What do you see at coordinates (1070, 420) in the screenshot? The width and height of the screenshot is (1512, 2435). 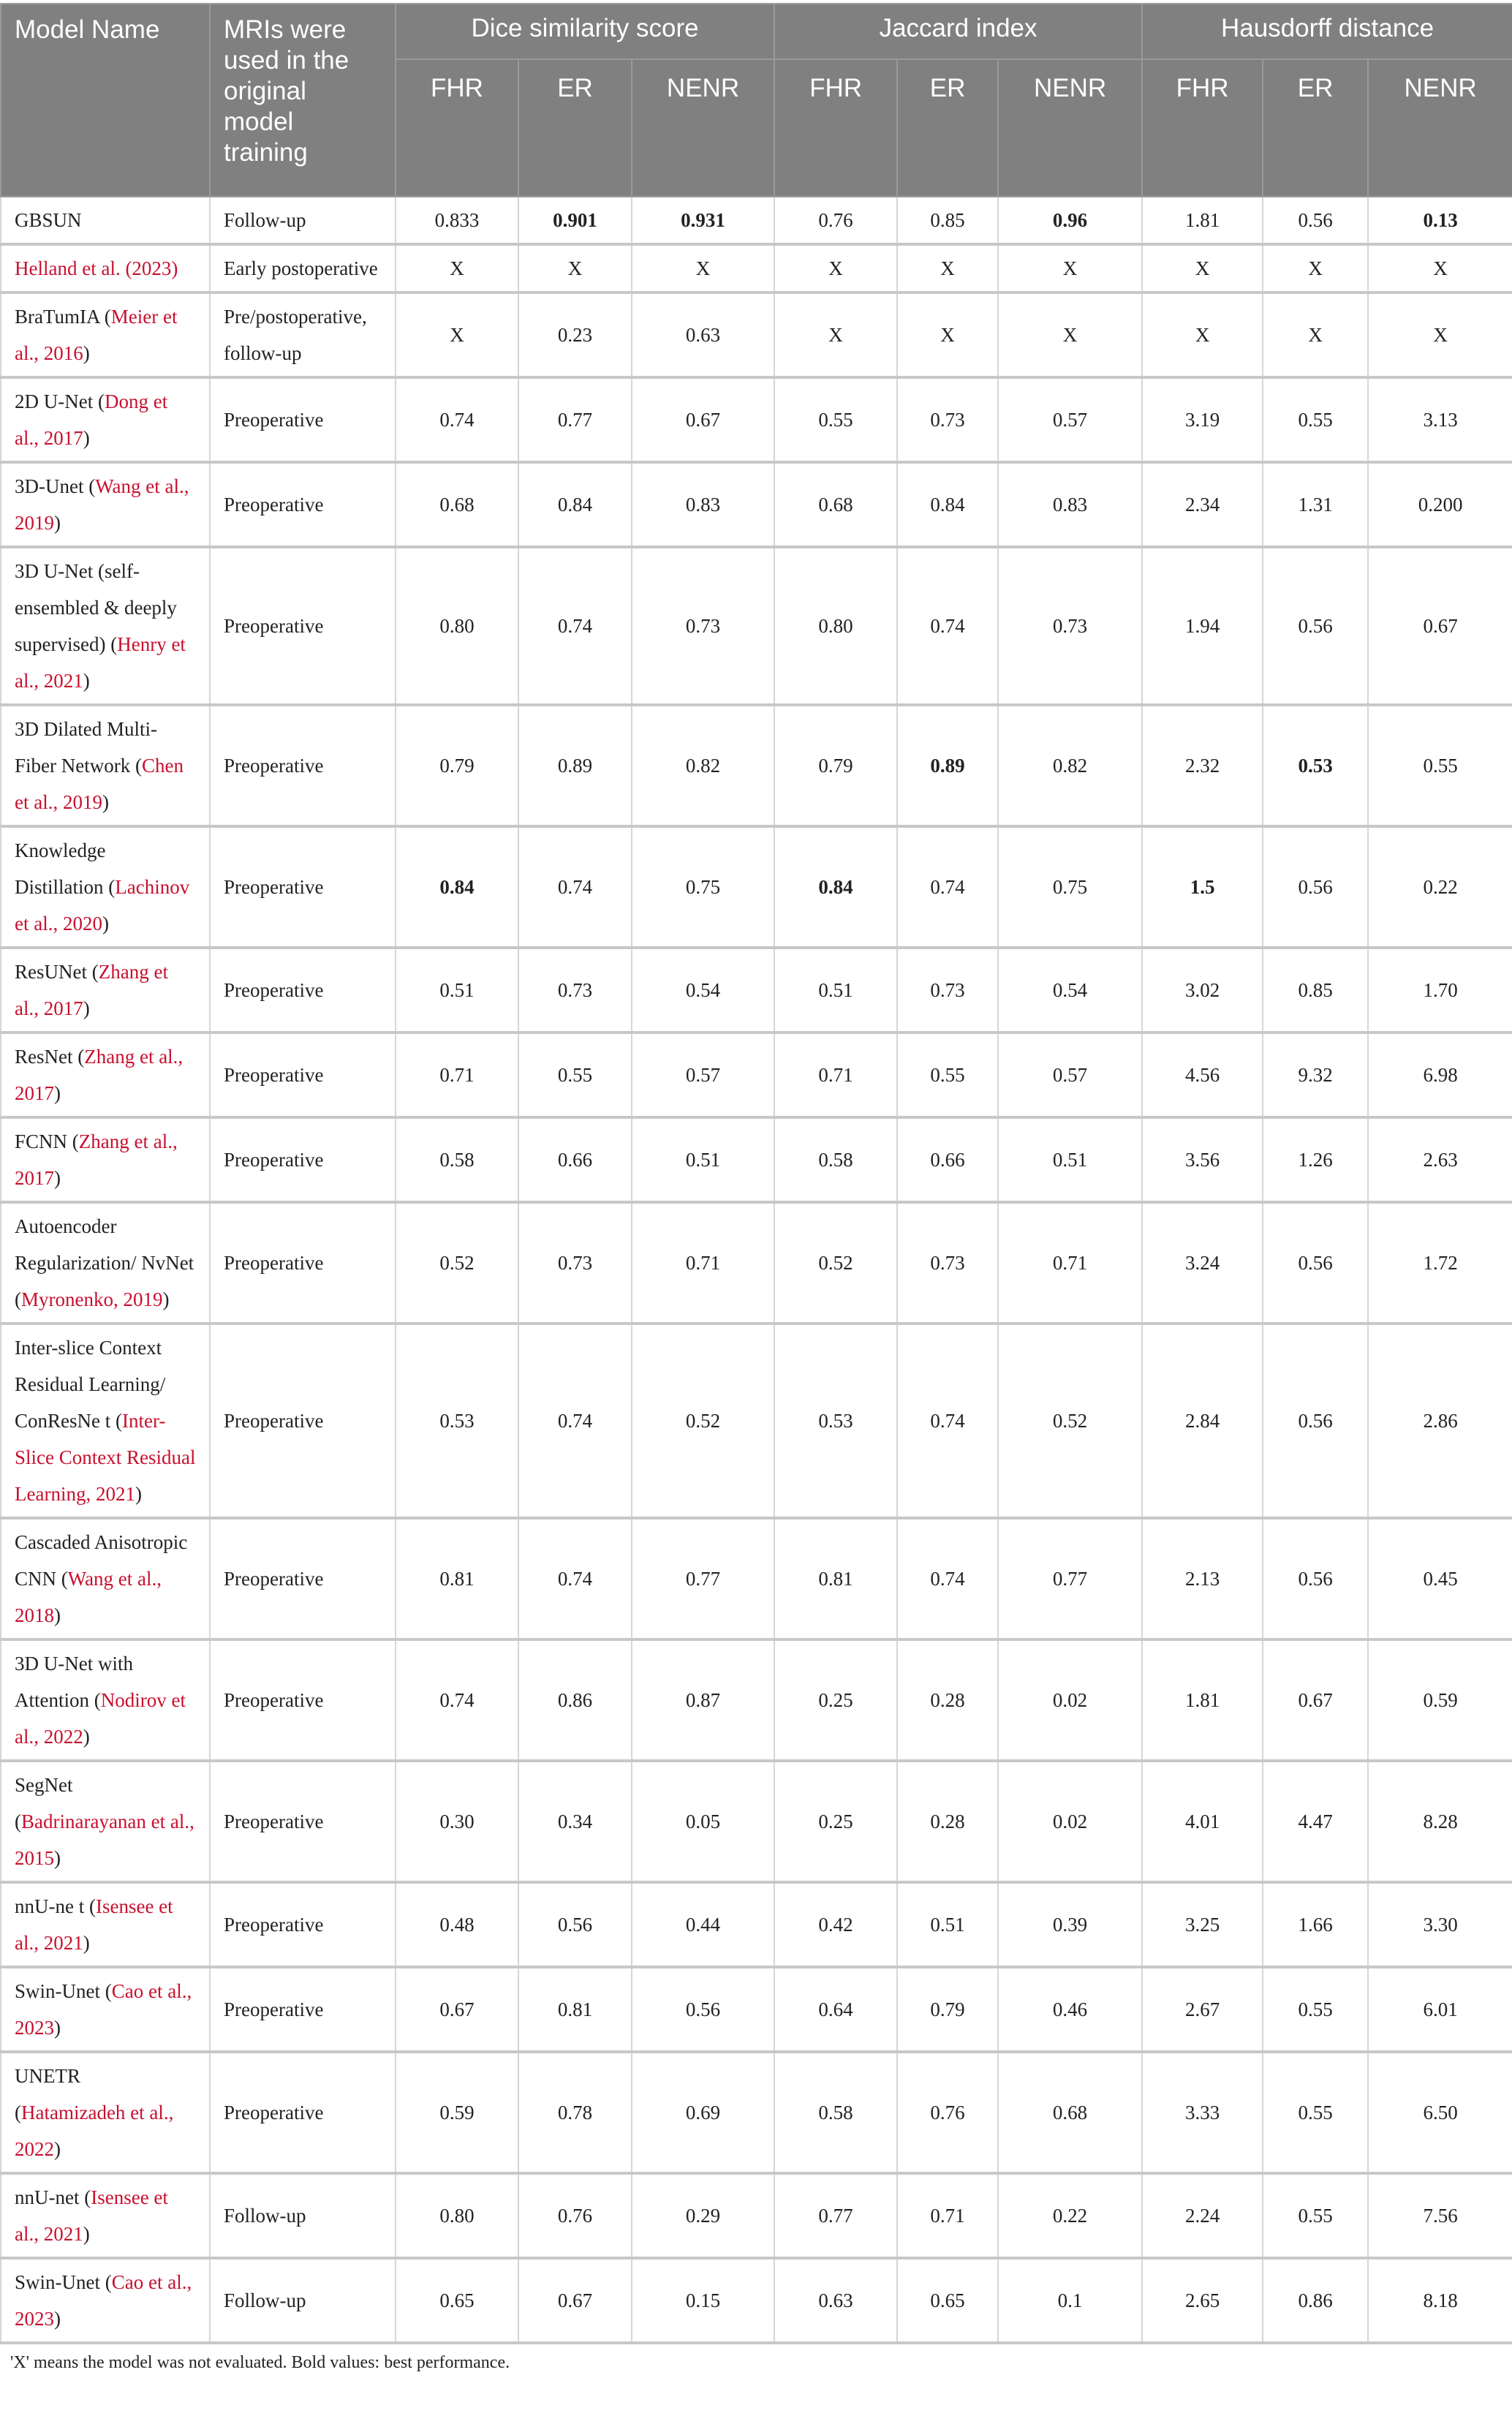 I see `value-cell-nenr: 0.57` at bounding box center [1070, 420].